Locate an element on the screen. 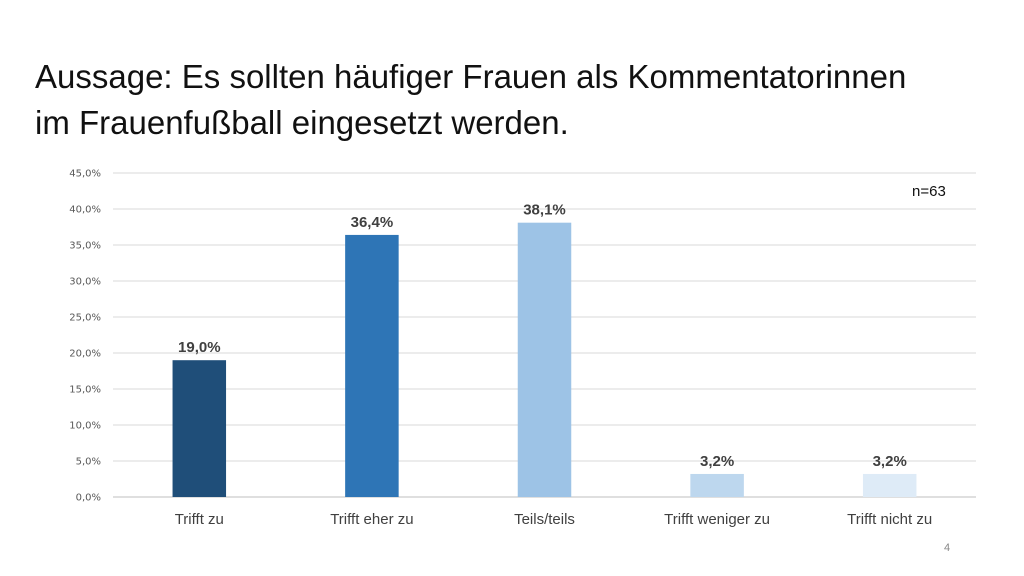 The image size is (1024, 576). y-tick-label: 15,0% is located at coordinates (85, 390).